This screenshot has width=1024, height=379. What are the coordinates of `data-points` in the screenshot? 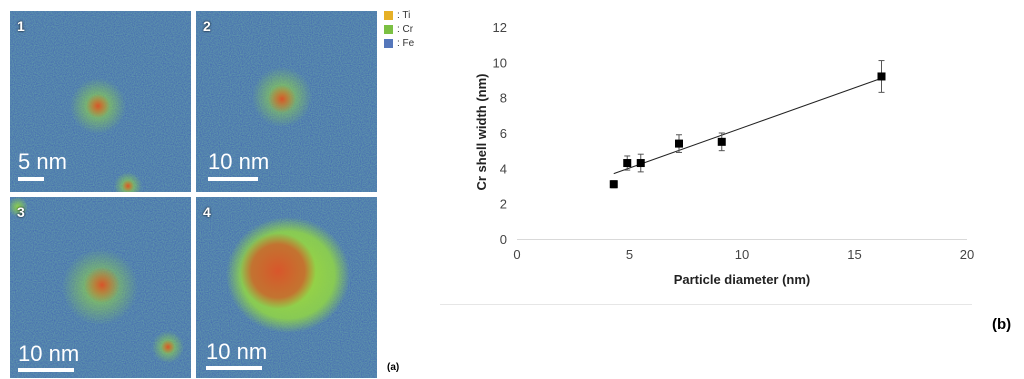 It's located at (747, 130).